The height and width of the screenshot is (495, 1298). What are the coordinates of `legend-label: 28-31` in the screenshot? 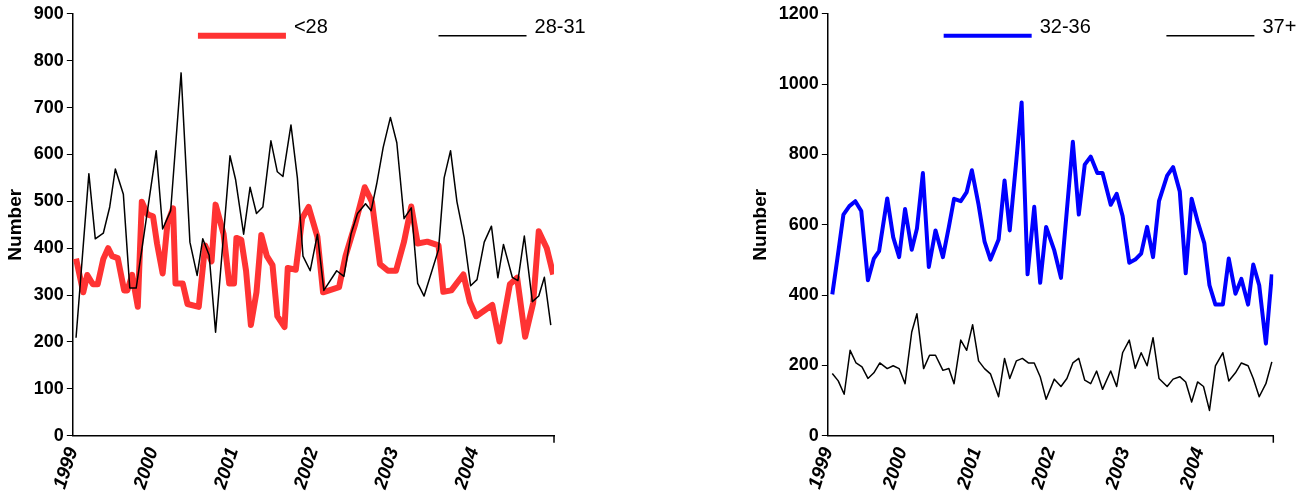 It's located at (560, 26).